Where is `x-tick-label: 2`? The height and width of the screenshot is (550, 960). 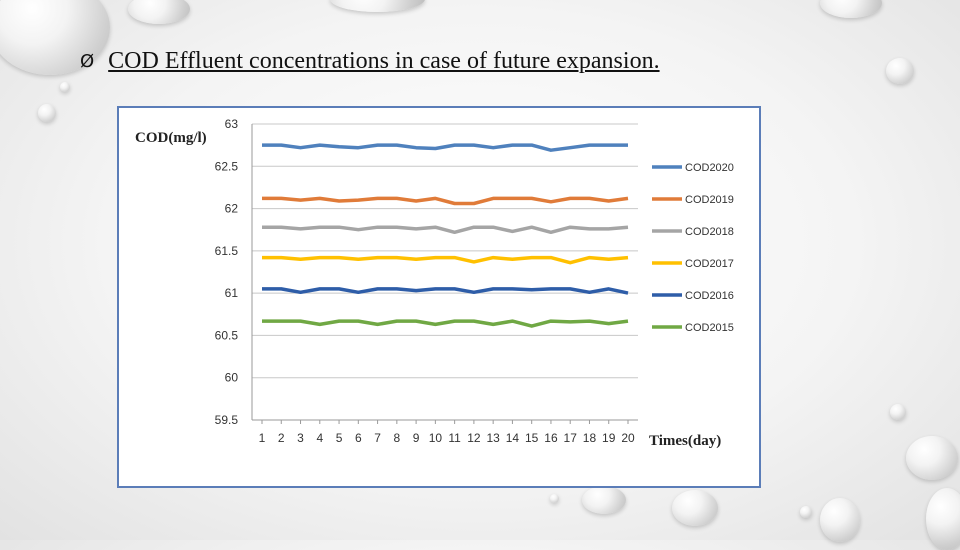 x-tick-label: 2 is located at coordinates (281, 438).